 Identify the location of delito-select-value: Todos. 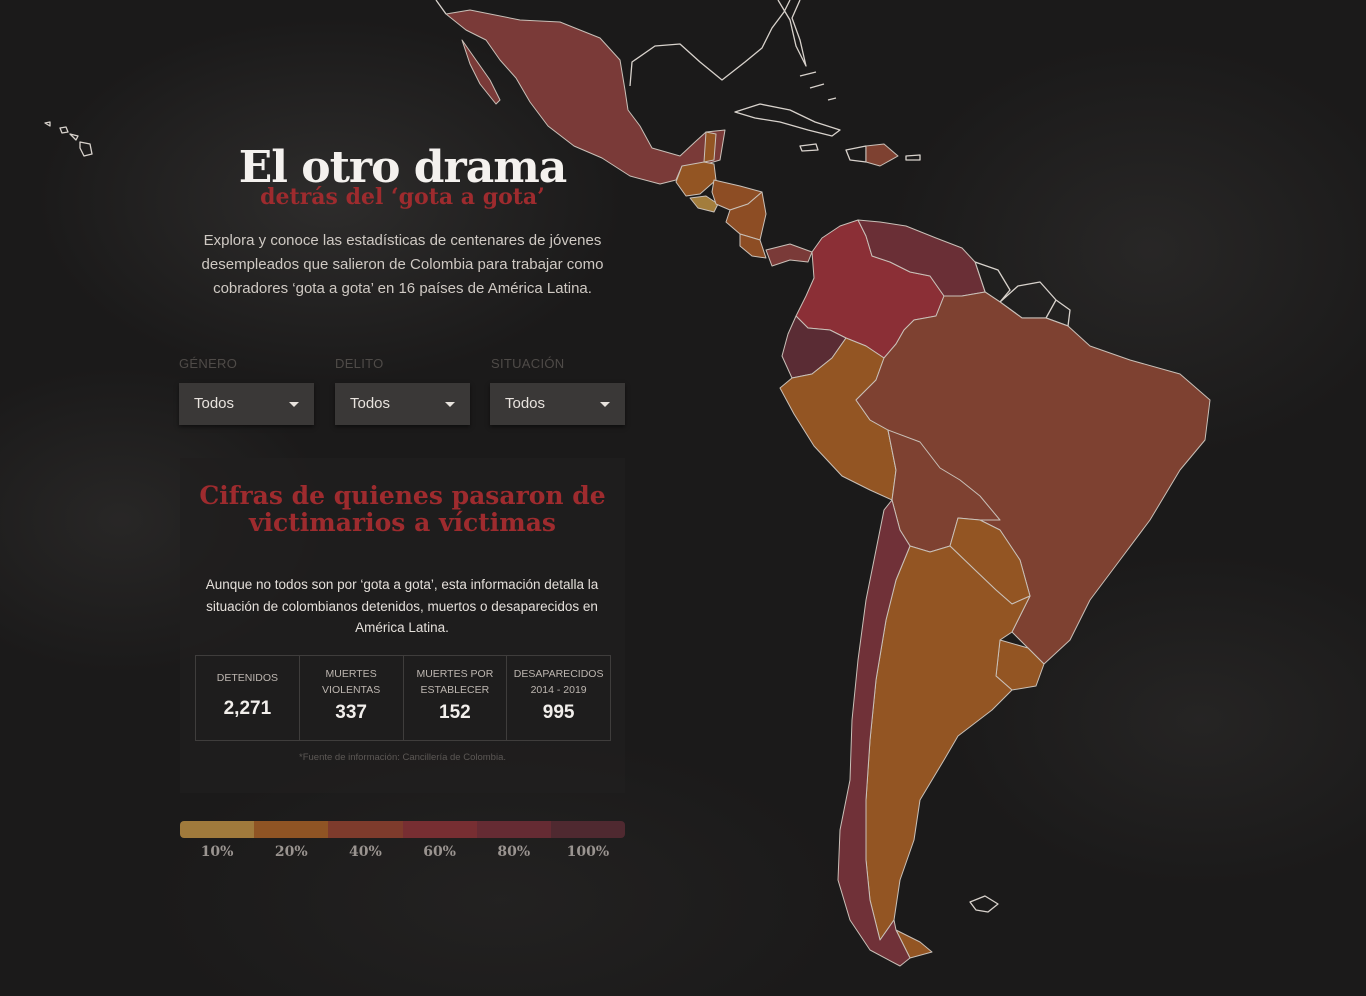
(370, 403).